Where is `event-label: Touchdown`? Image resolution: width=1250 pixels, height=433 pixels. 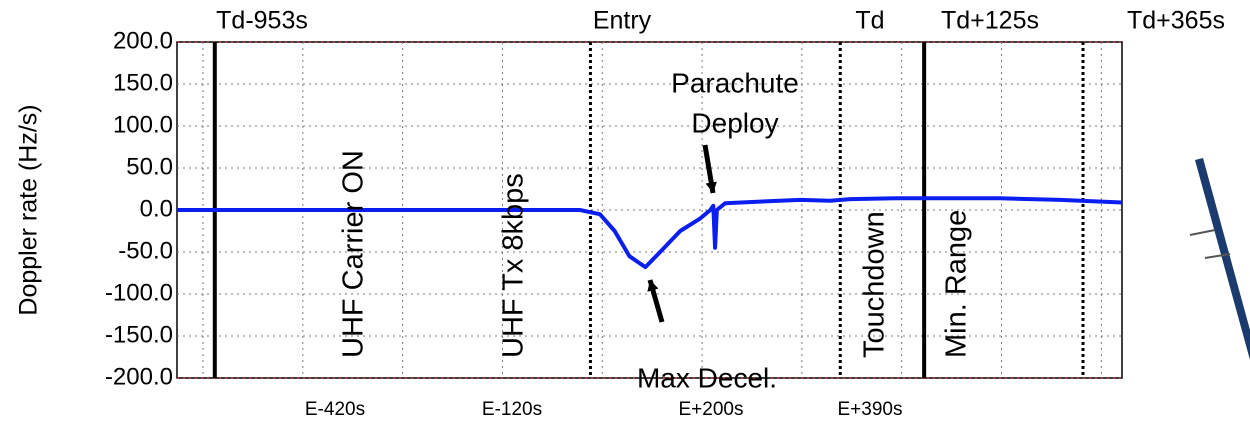
event-label: Touchdown is located at coordinates (875, 284).